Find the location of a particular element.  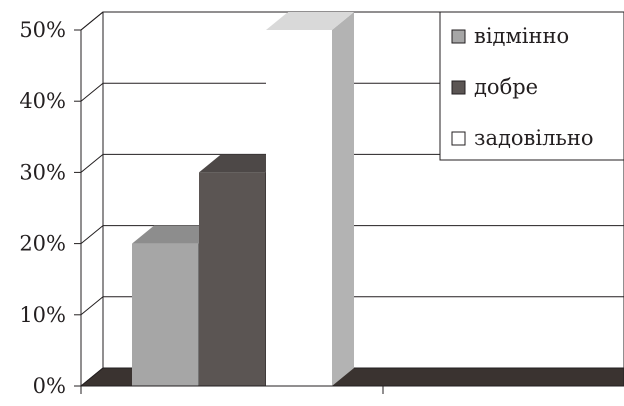

legend-label: задовільно is located at coordinates (534, 138).